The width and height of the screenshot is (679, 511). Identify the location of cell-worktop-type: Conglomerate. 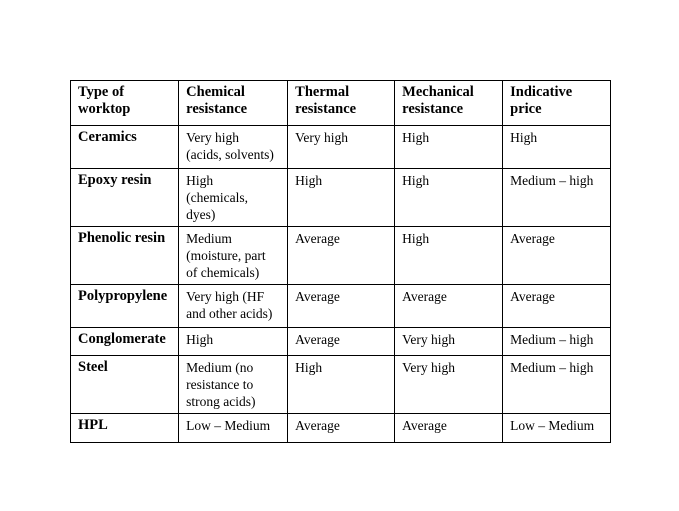
(124, 341).